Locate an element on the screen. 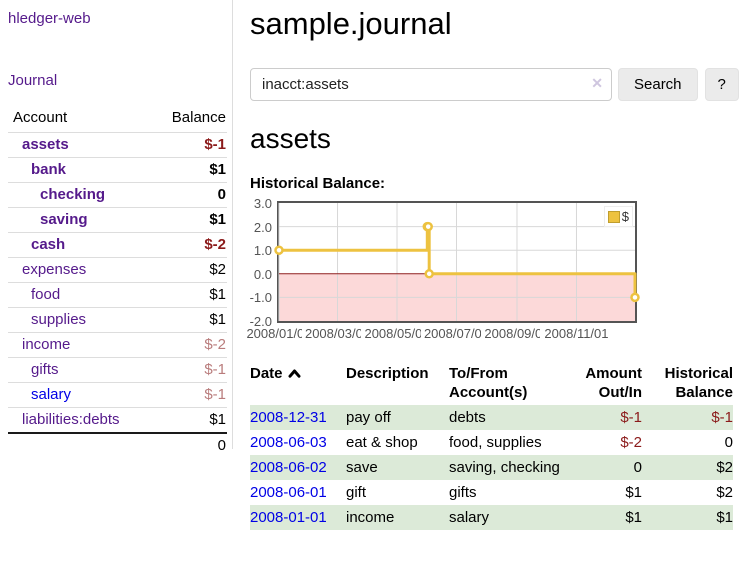 The image size is (742, 582). register-header-accounts: To/From Account(s) is located at coordinates (488, 383).